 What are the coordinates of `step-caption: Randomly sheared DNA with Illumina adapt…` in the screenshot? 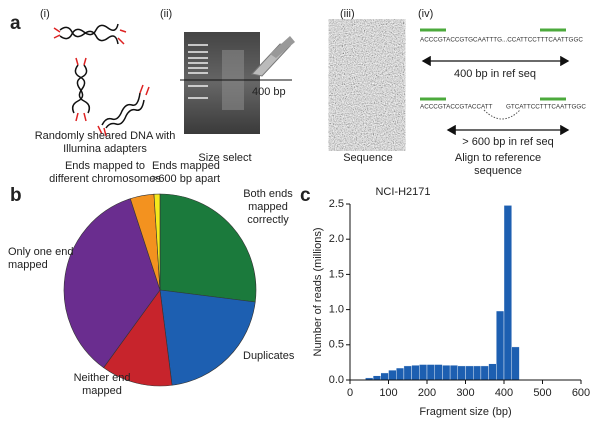 It's located at (105, 142).